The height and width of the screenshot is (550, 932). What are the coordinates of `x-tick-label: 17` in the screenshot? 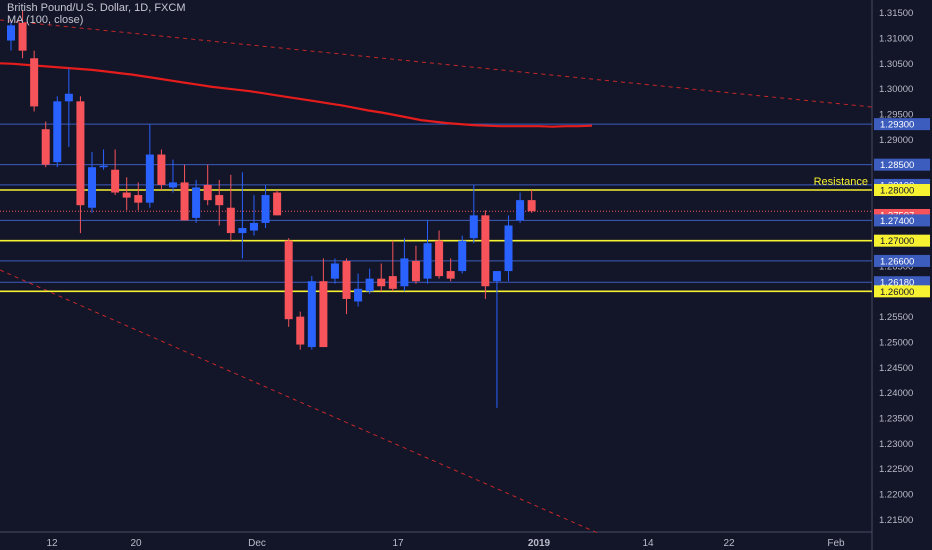 It's located at (398, 543).